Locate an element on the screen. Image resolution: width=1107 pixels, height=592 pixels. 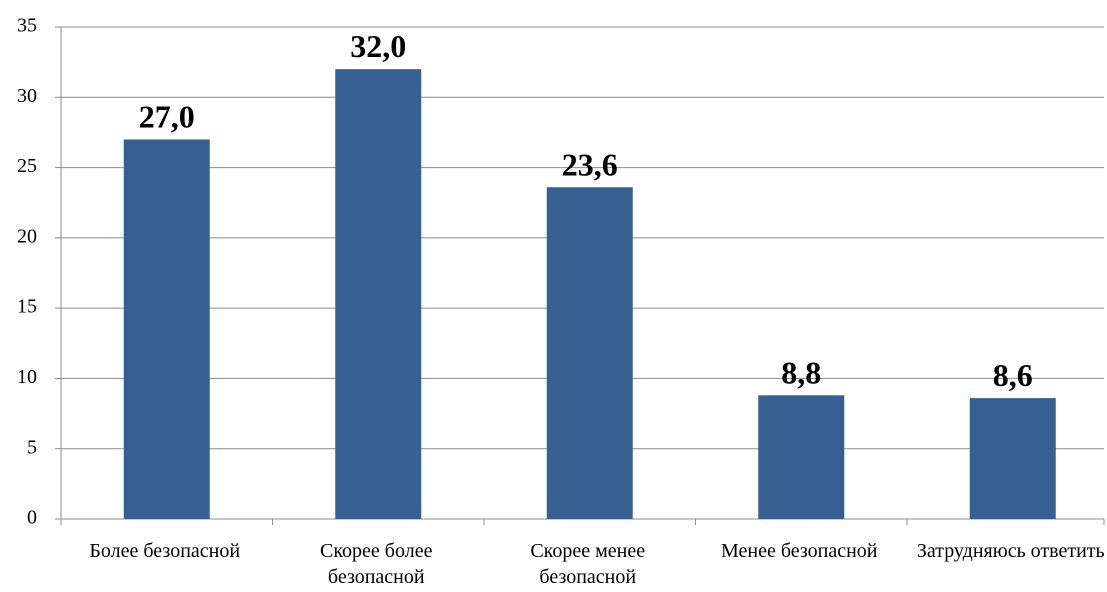
data-label: 23,6 is located at coordinates (590, 164).